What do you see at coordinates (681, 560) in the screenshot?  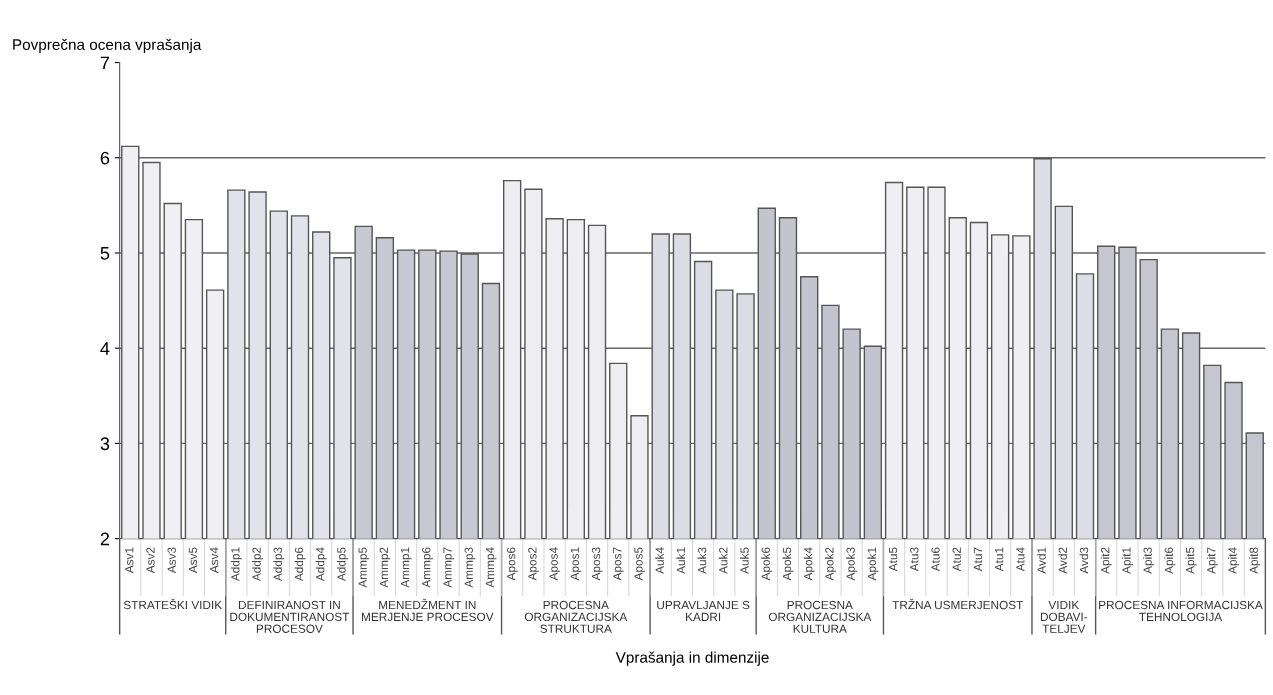 I see `x-tick-label: Auk1` at bounding box center [681, 560].